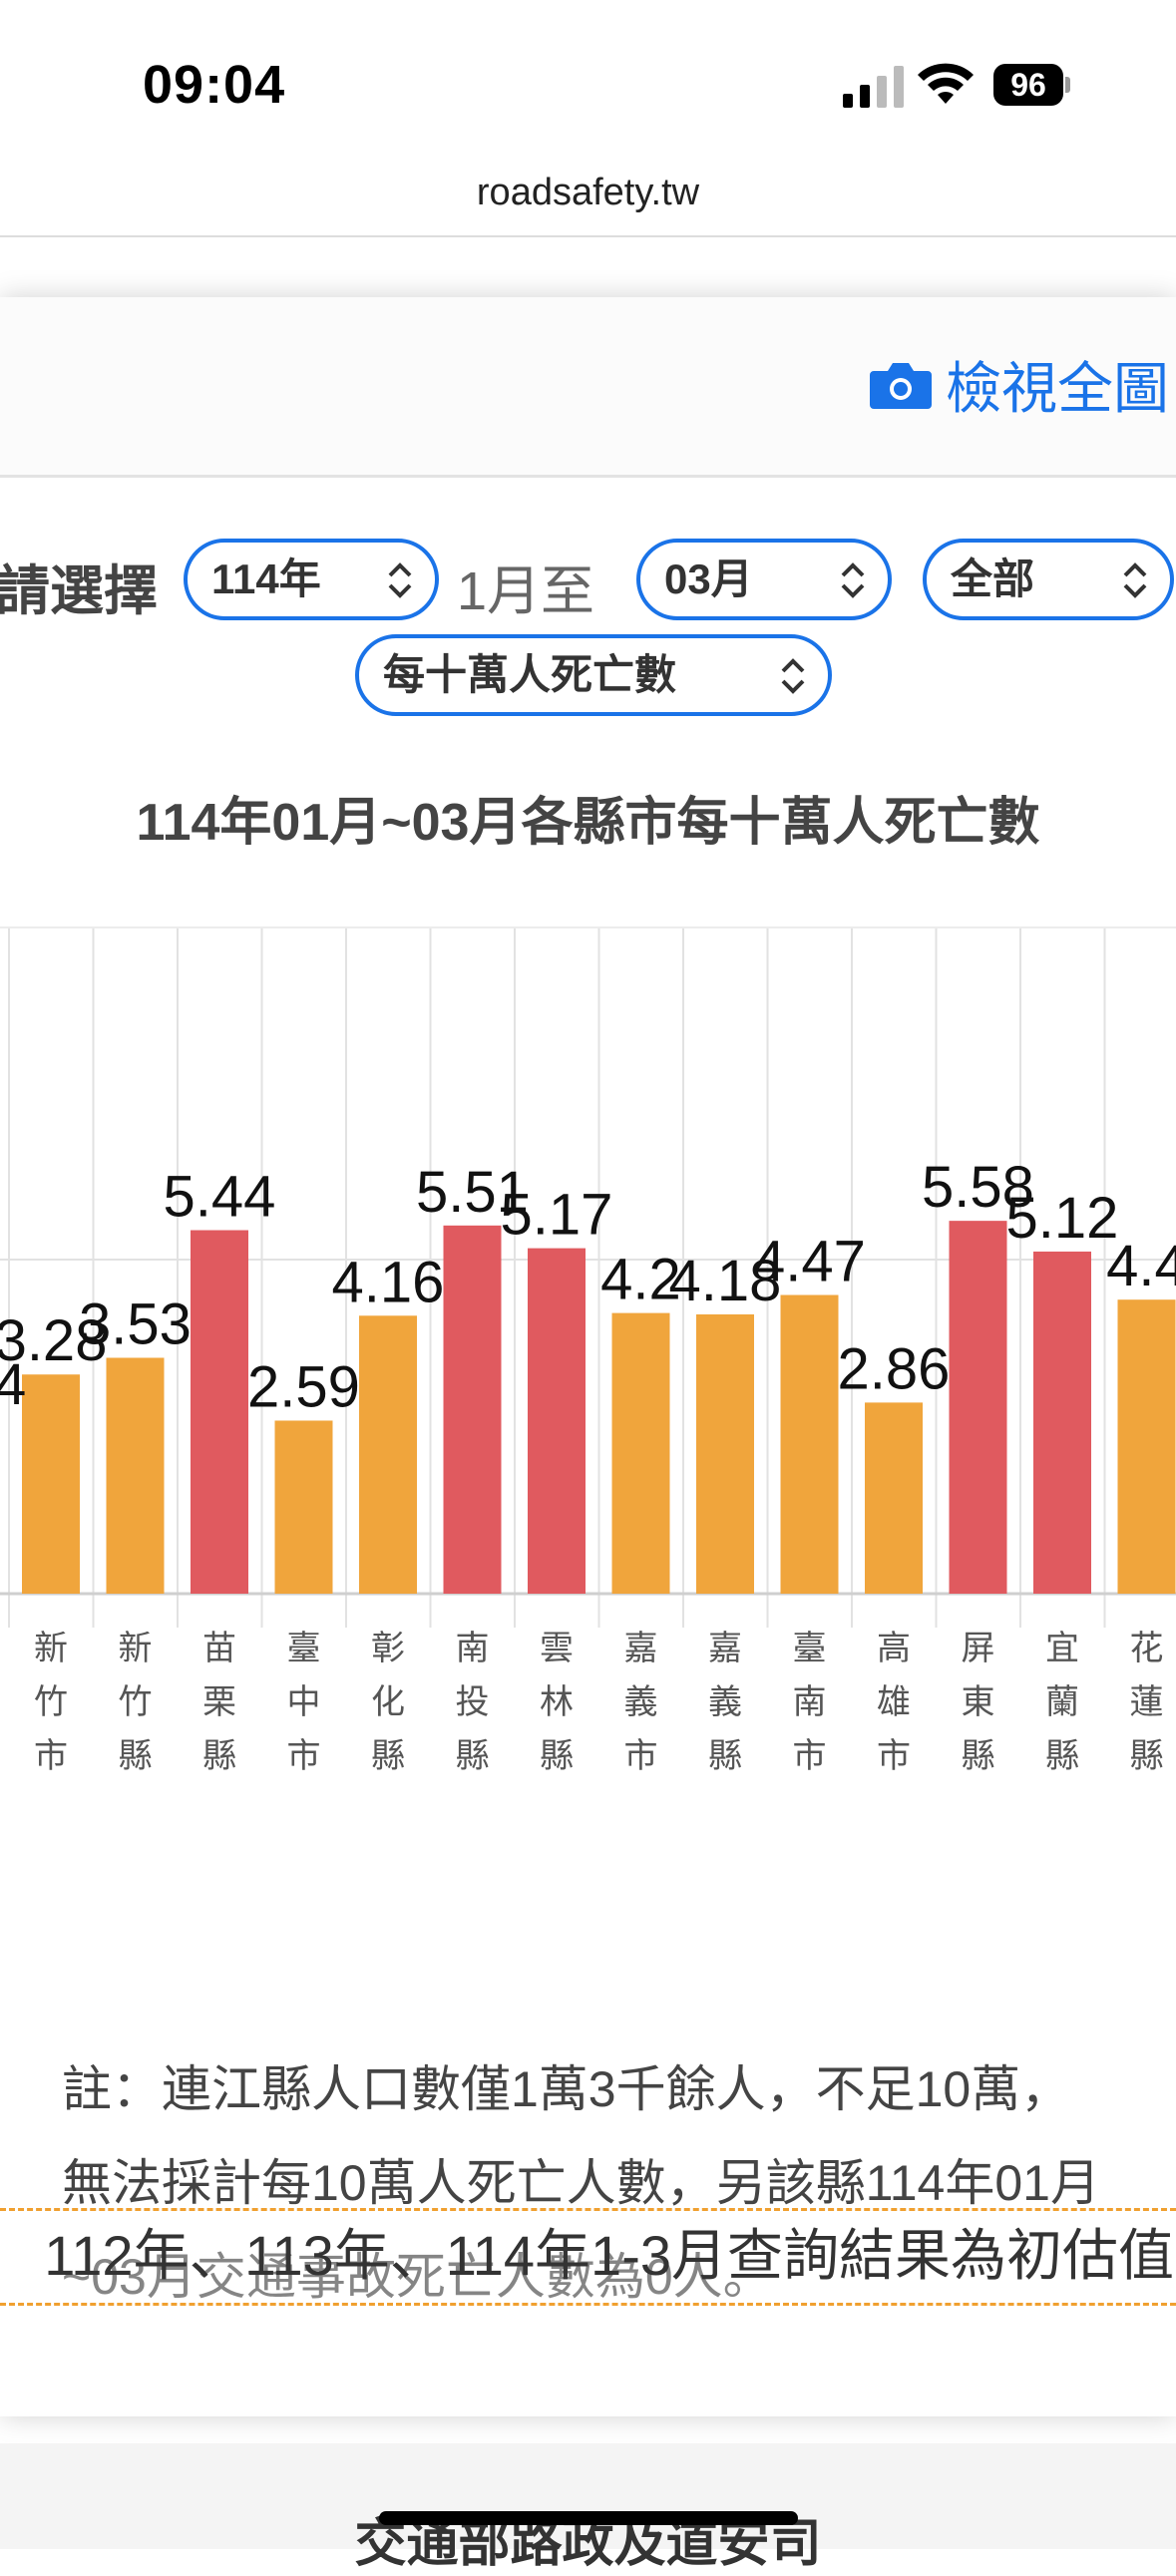 The height and width of the screenshot is (2576, 1176). Describe the element at coordinates (609, 2255) in the screenshot. I see `estimate-notice: 112年、113年、114年1-3月查詢結果為初估值` at that location.